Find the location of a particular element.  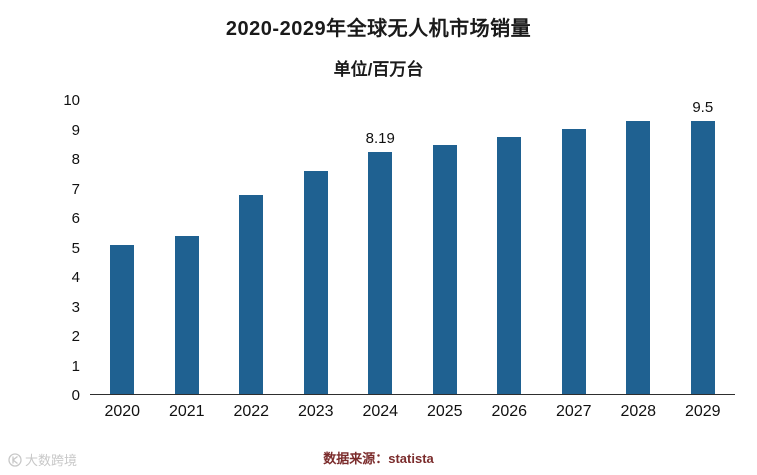

y-tick-4: 4 is located at coordinates (75, 277).